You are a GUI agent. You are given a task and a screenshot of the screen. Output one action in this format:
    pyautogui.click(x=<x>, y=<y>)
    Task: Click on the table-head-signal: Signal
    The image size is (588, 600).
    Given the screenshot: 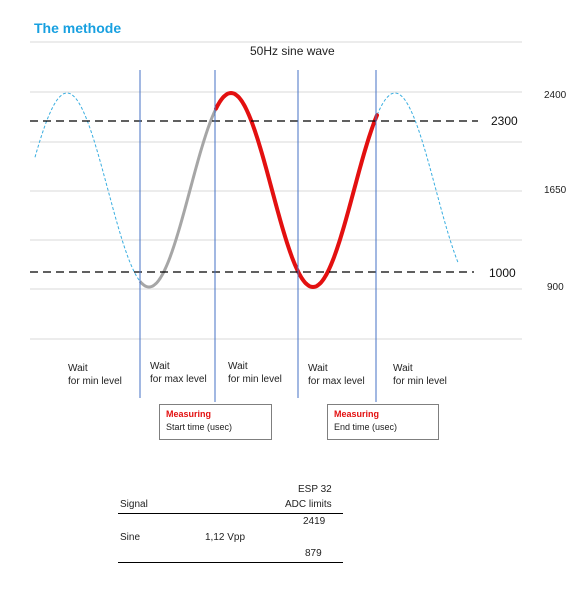 What is the action you would take?
    pyautogui.click(x=134, y=504)
    